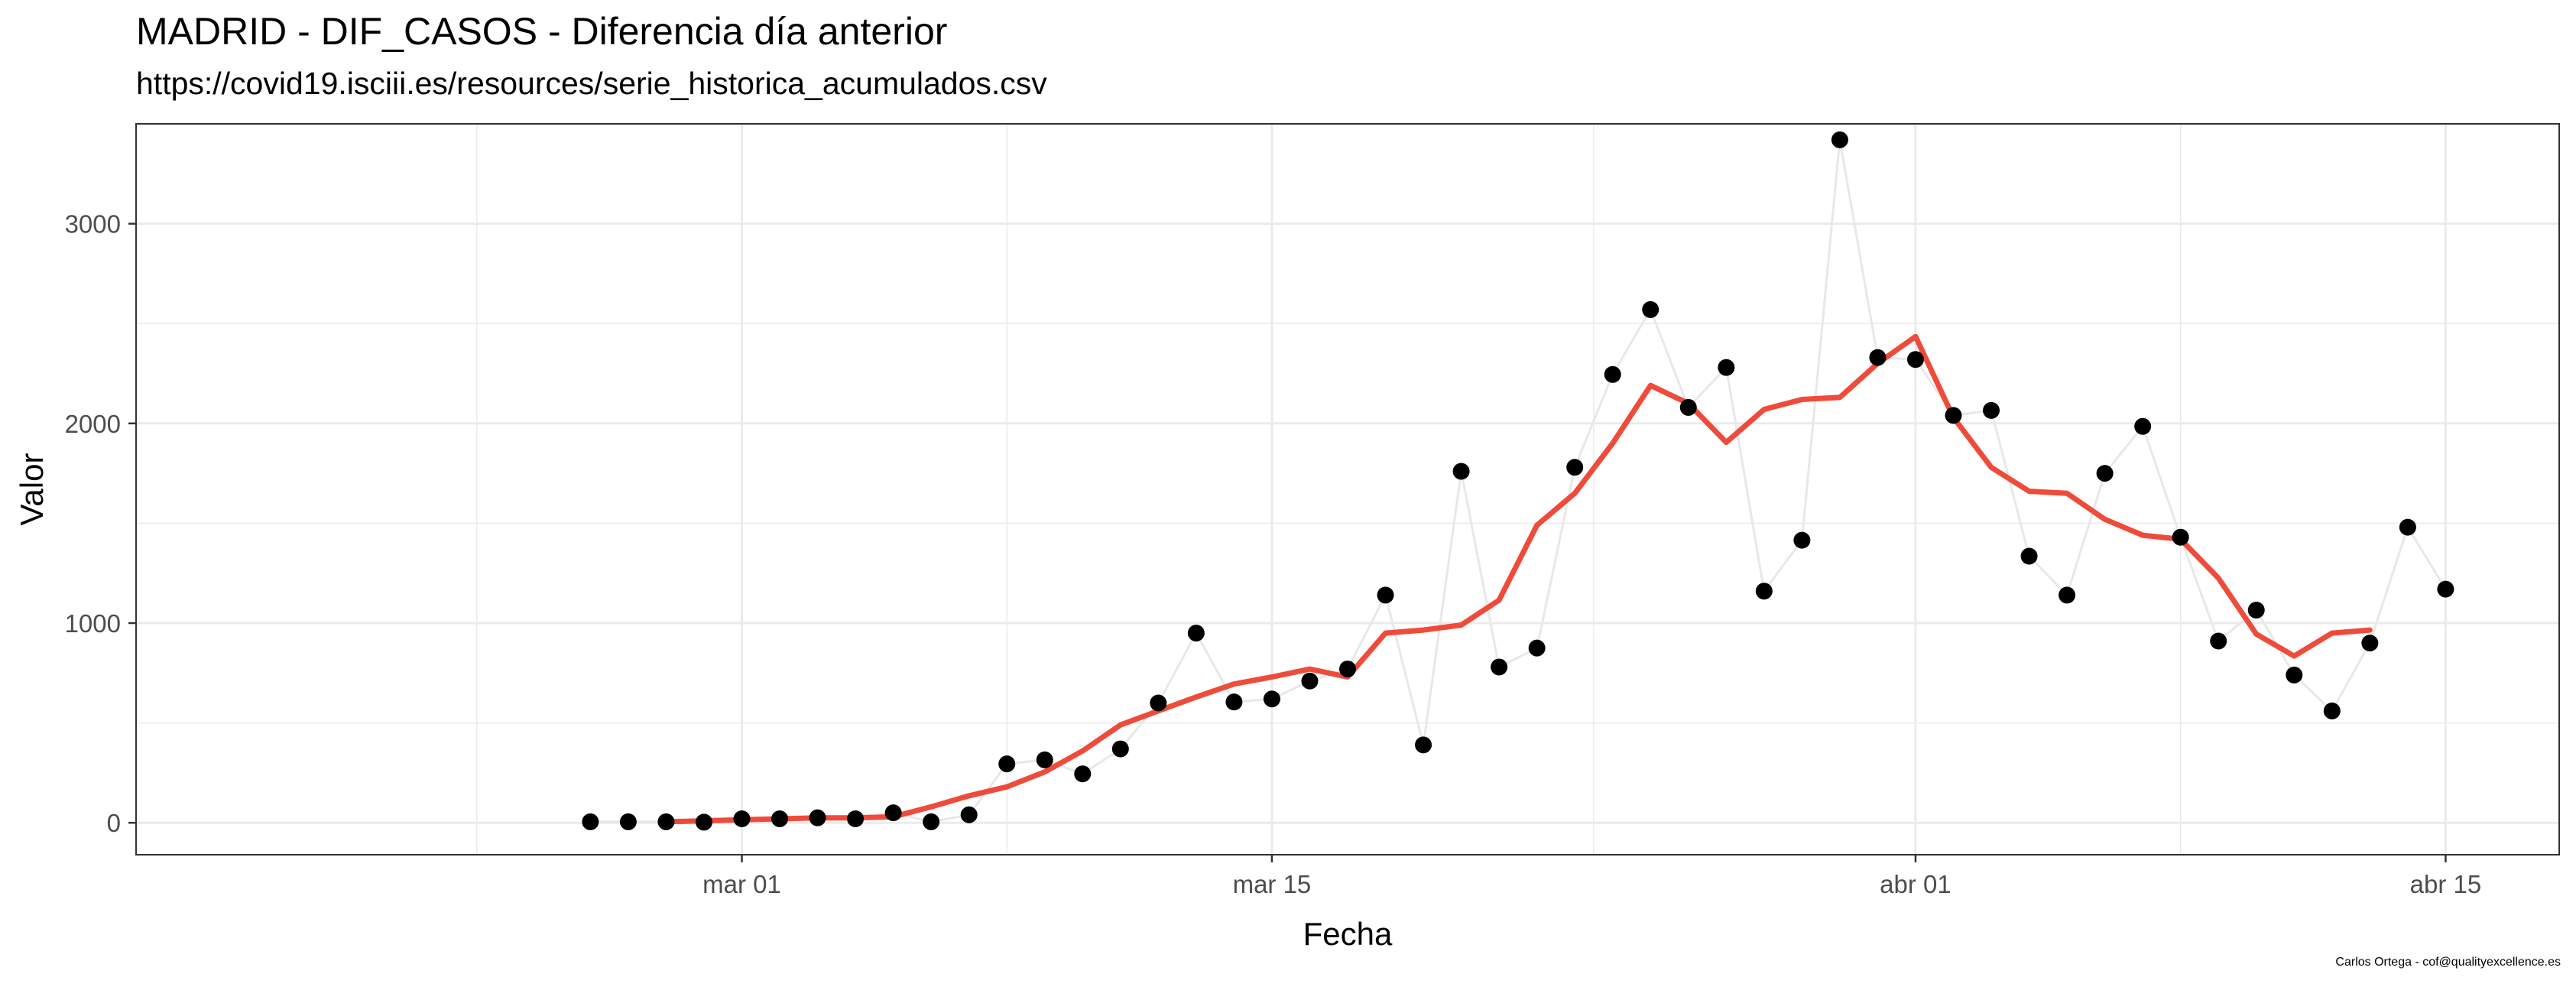 Image resolution: width=2576 pixels, height=987 pixels. I want to click on chart-caption: Carlos Ortega - cof@qualityexcellence.es, so click(2448, 962).